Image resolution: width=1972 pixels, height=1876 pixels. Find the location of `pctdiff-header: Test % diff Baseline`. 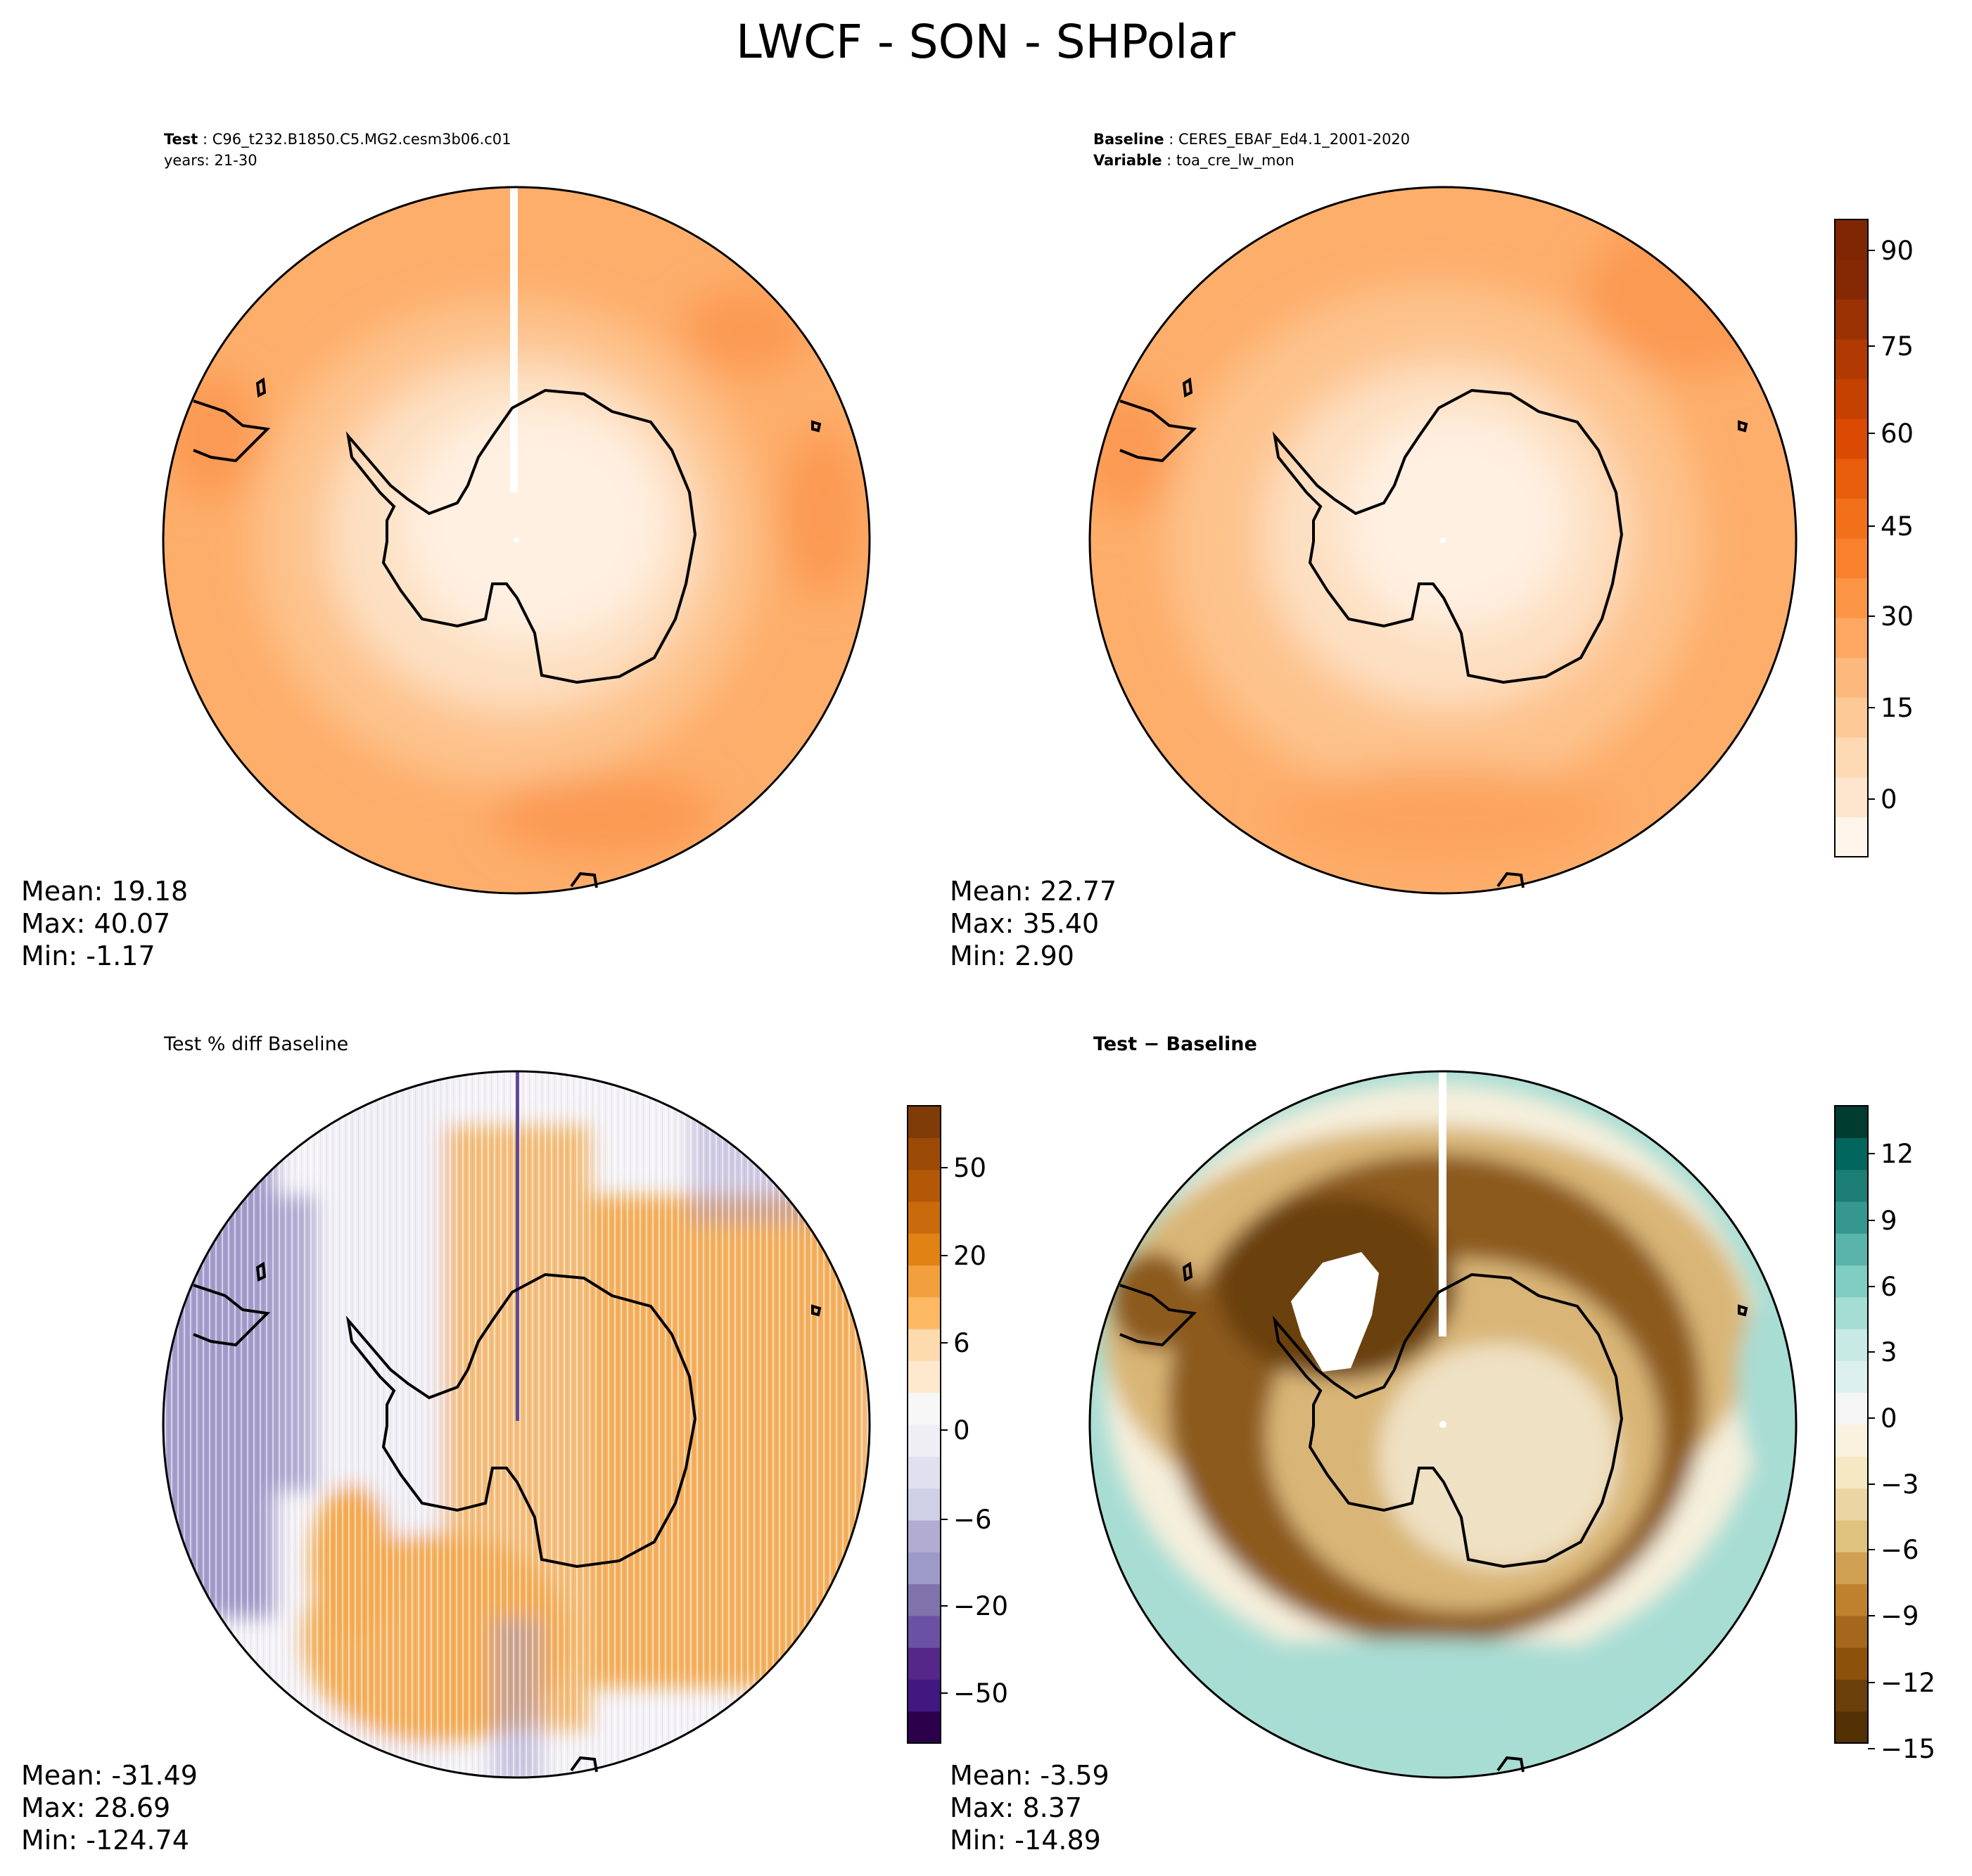

pctdiff-header: Test % diff Baseline is located at coordinates (256, 1044).